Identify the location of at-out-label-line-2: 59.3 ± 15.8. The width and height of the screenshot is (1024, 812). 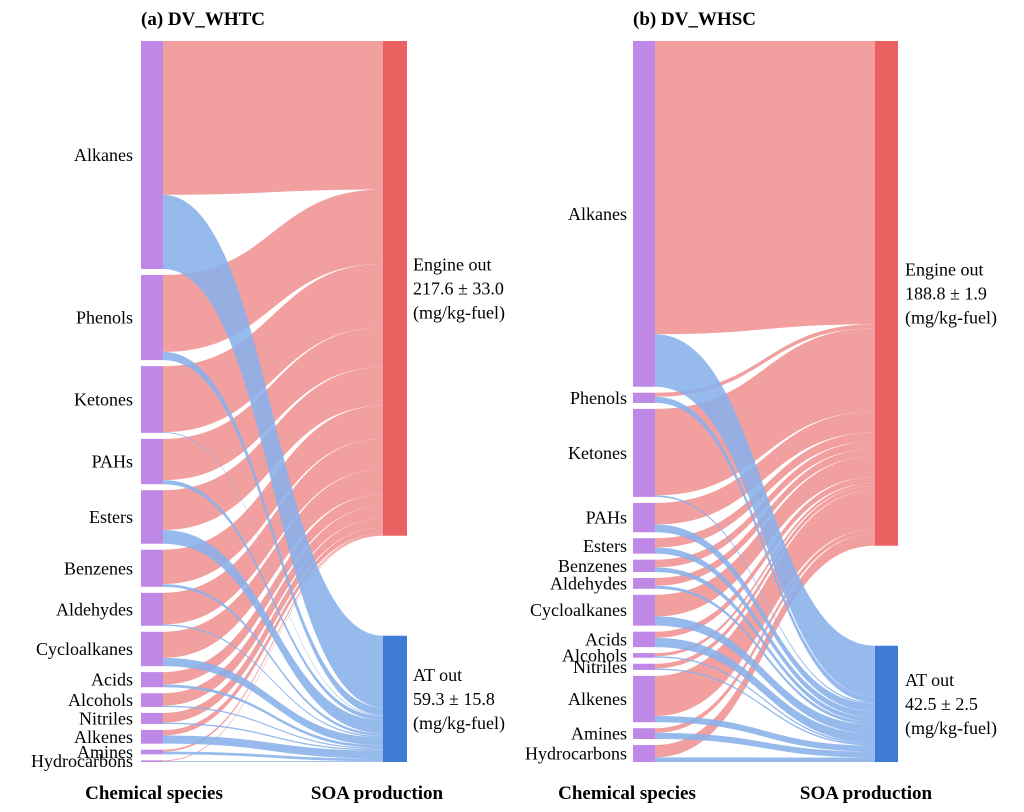
(454, 699).